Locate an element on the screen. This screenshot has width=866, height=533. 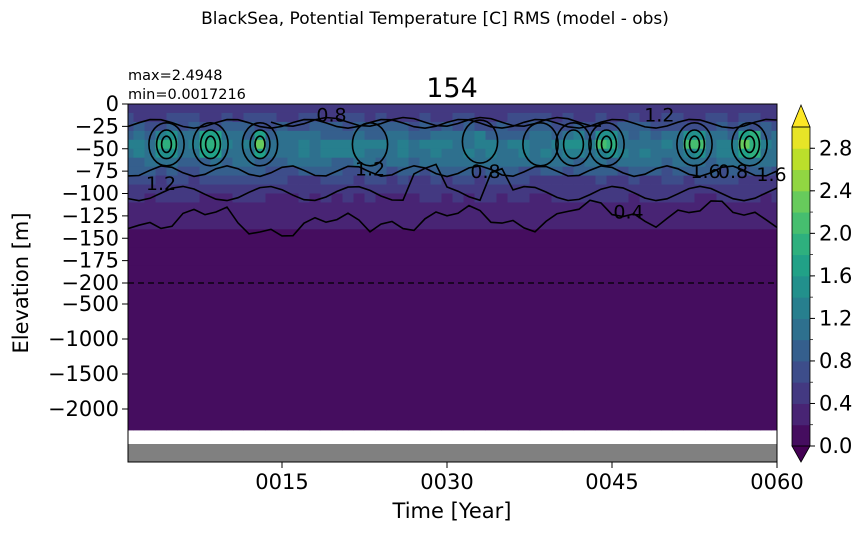
contour-ring-mid is located at coordinates (260, 144).